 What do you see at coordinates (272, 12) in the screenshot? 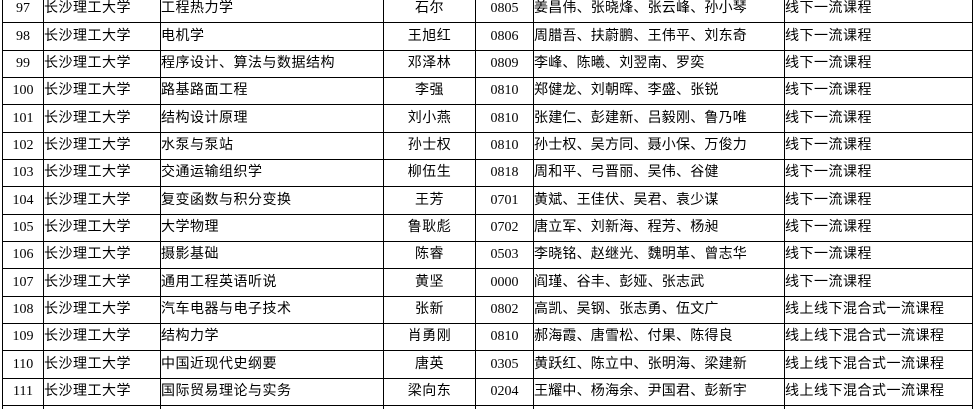
I see `cell-course-name: 工程热力学` at bounding box center [272, 12].